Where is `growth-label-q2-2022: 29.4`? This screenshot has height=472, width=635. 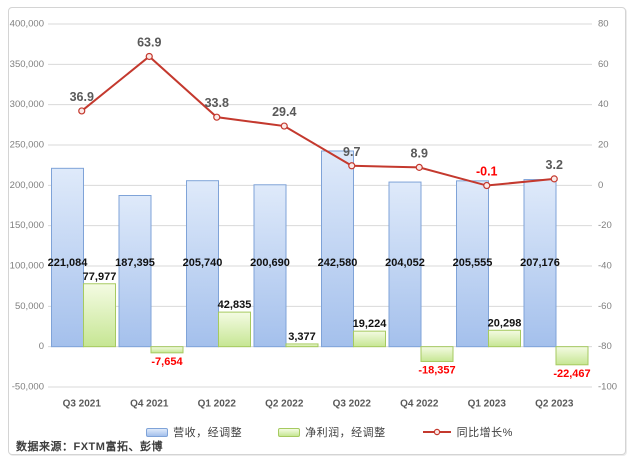
growth-label-q2-2022: 29.4 is located at coordinates (284, 112).